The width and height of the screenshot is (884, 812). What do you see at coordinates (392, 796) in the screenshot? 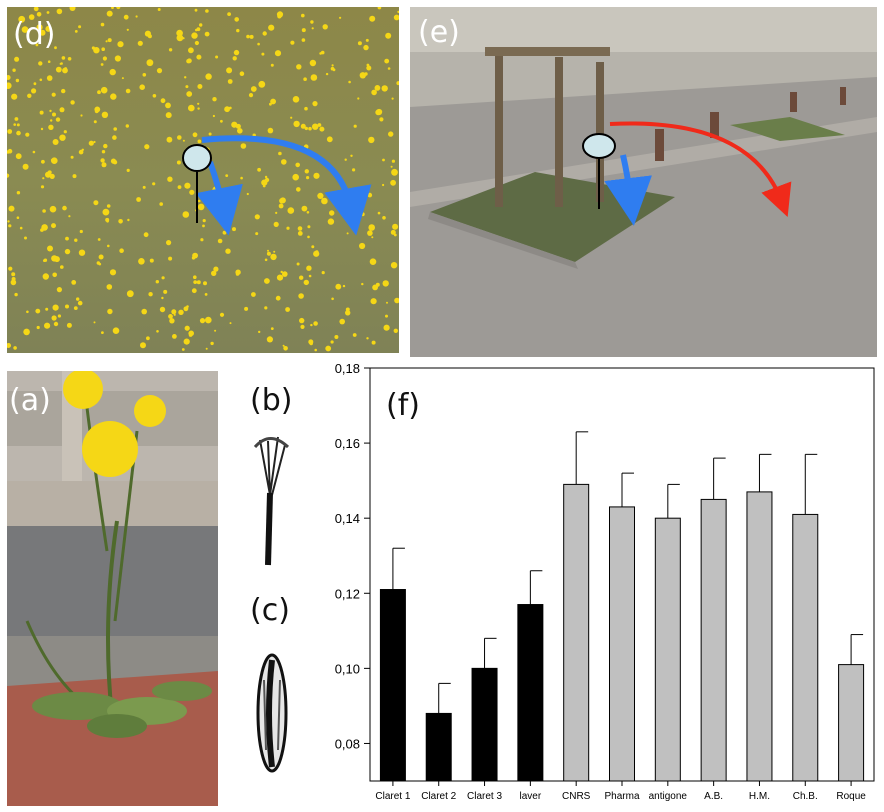
I see `x-tick-label: Claret 1` at bounding box center [392, 796].